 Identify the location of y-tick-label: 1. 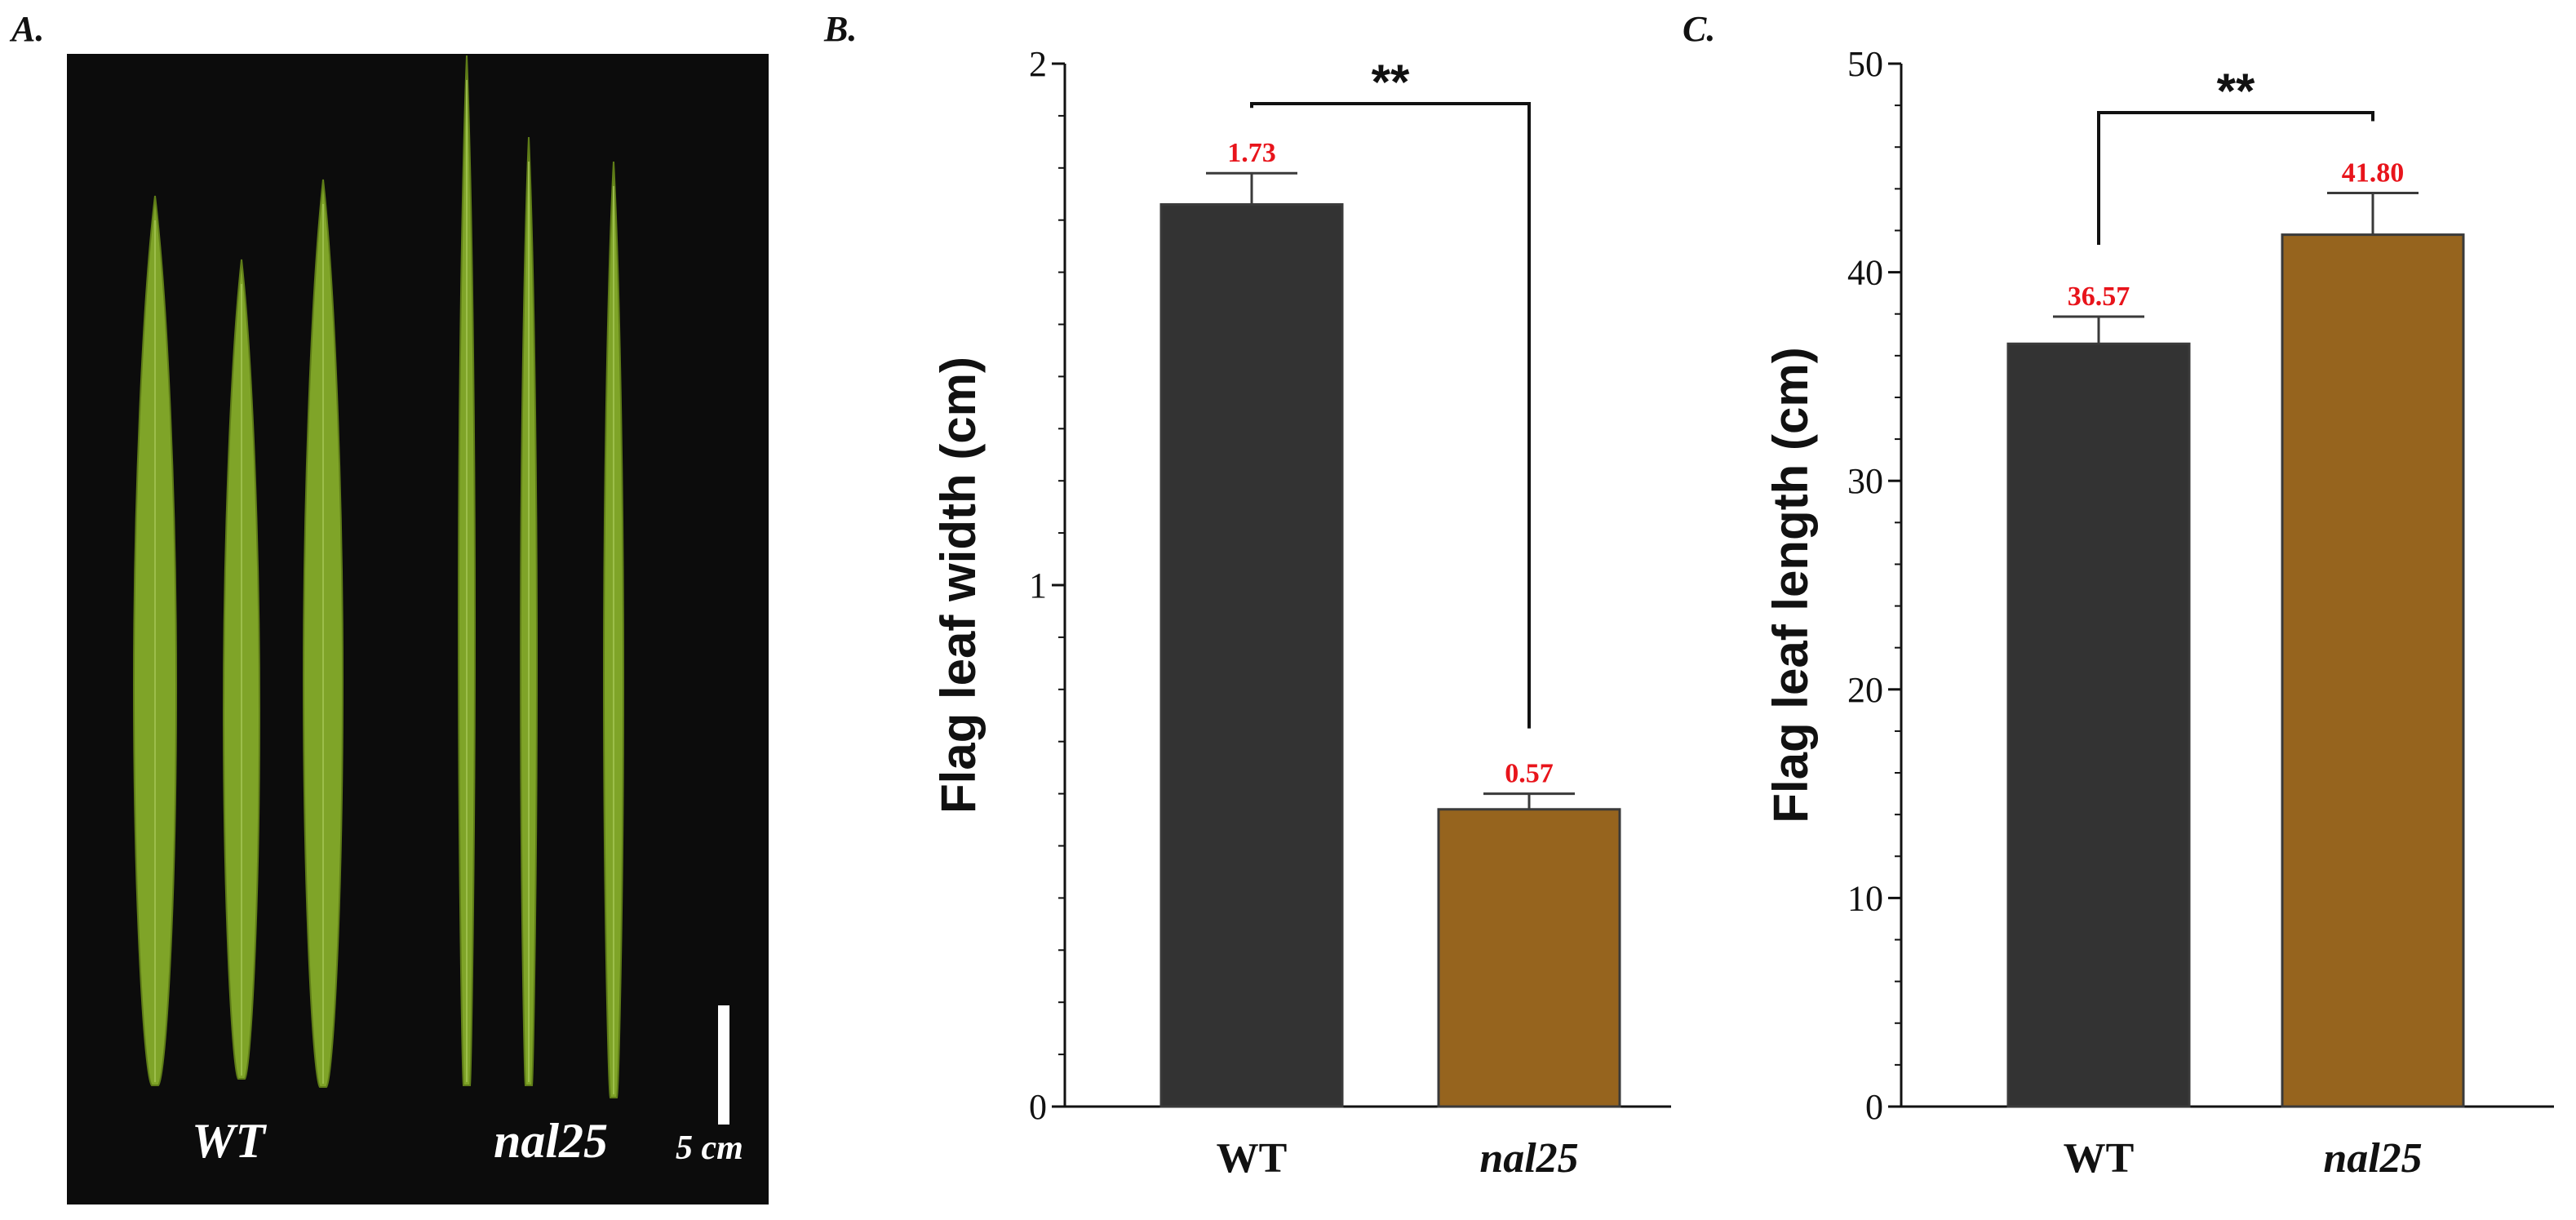
(1038, 586).